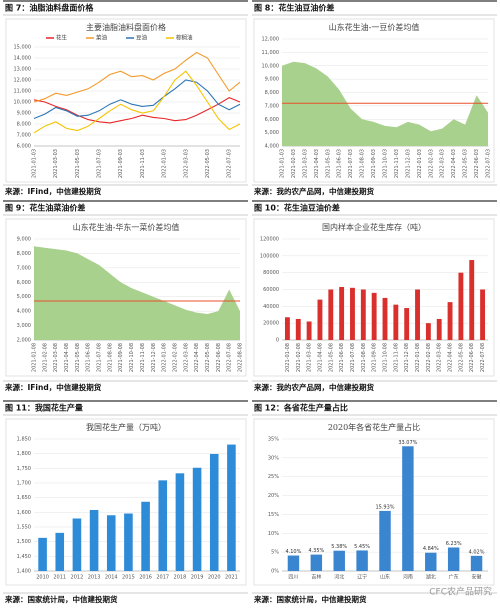  What do you see at coordinates (23, 70) in the screenshot?
I see `y-tick-label: 13,000` at bounding box center [23, 70].